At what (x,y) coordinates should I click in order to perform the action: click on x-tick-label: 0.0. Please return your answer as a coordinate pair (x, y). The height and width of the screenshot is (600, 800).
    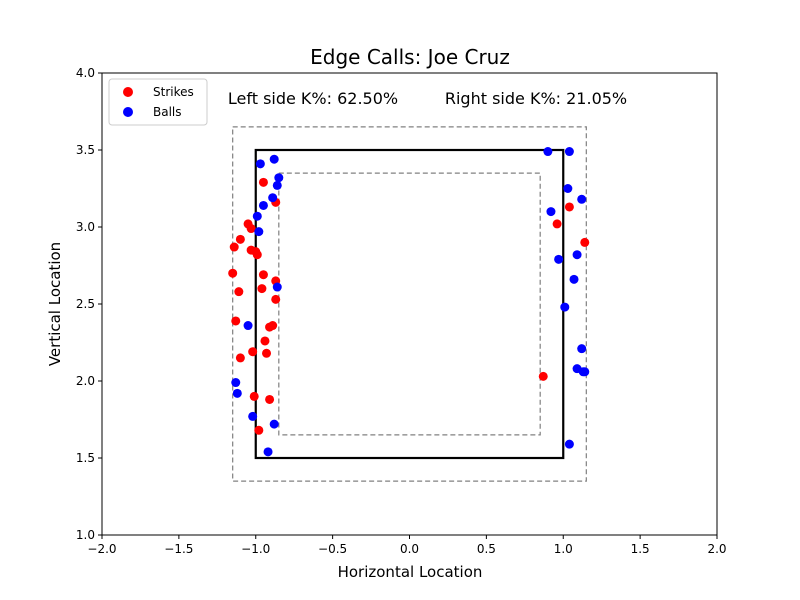
    Looking at the image, I should click on (409, 549).